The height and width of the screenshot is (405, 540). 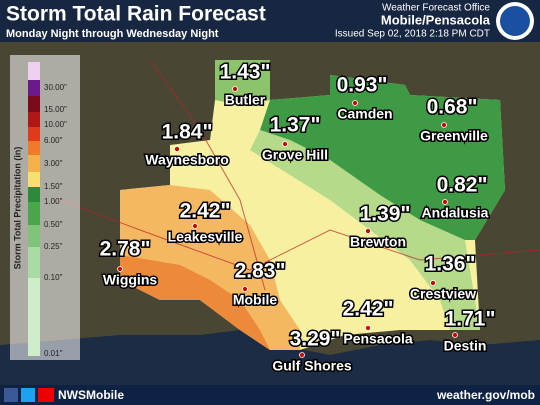 I want to click on legend-tick-label: 0.25", so click(x=53, y=246).